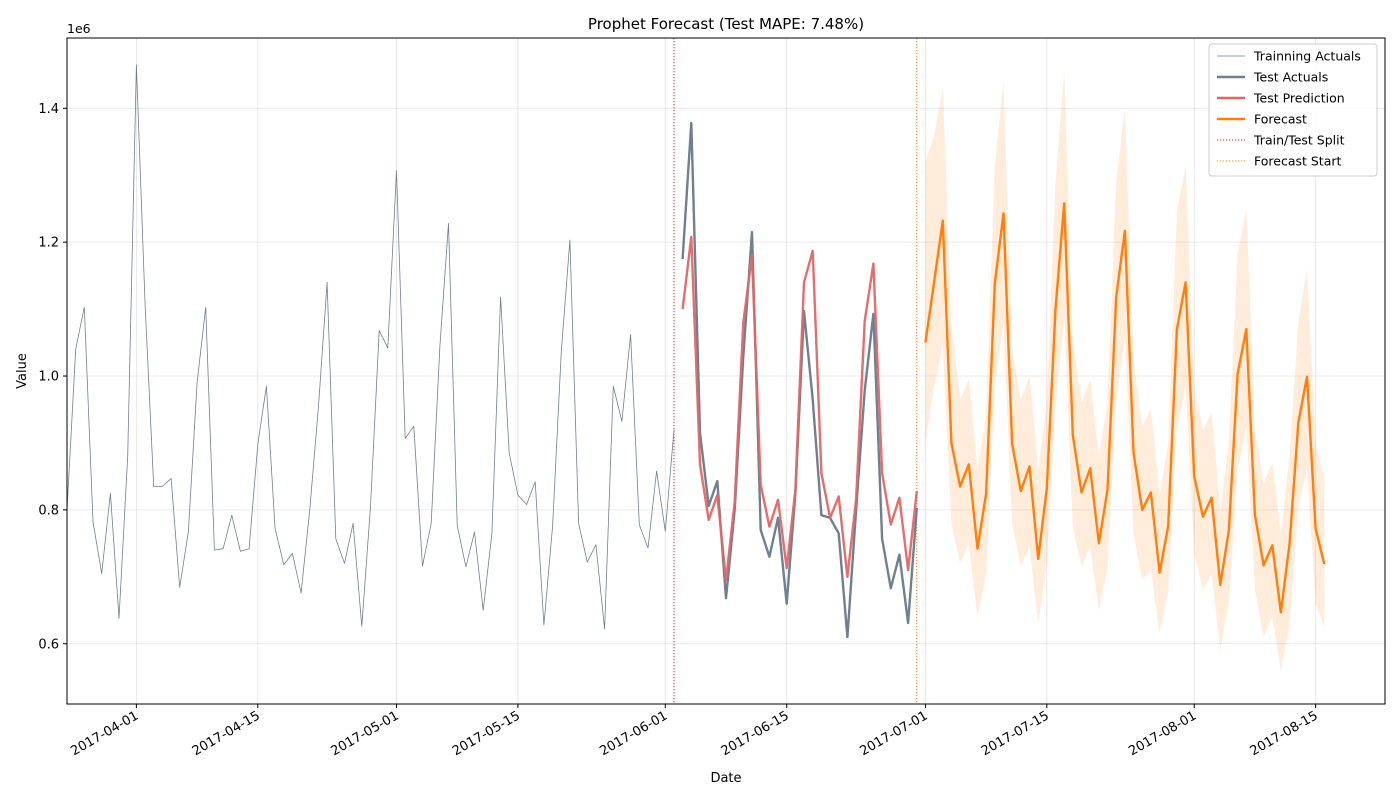  I want to click on y-axis-label: Value, so click(22, 371).